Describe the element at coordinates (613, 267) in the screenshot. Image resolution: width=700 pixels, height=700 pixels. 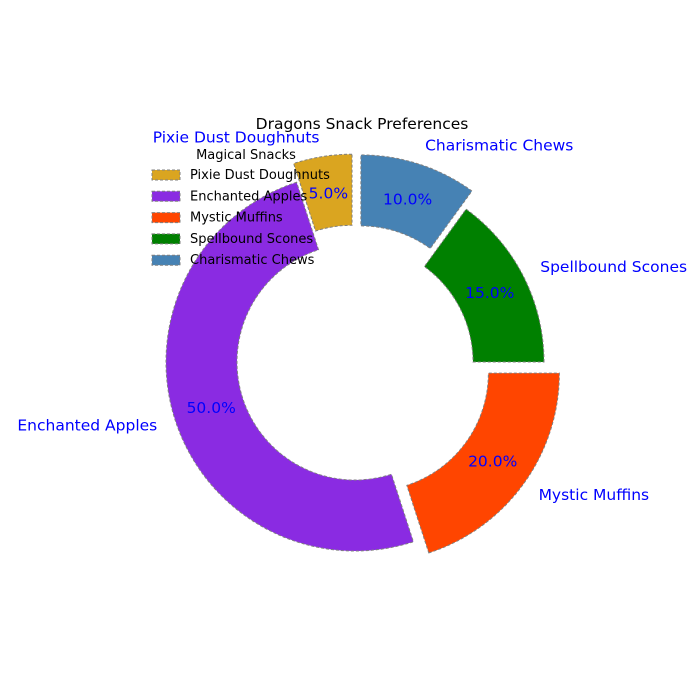
I see `slice-label-spellbound-scones: Spellbound Scones` at that location.